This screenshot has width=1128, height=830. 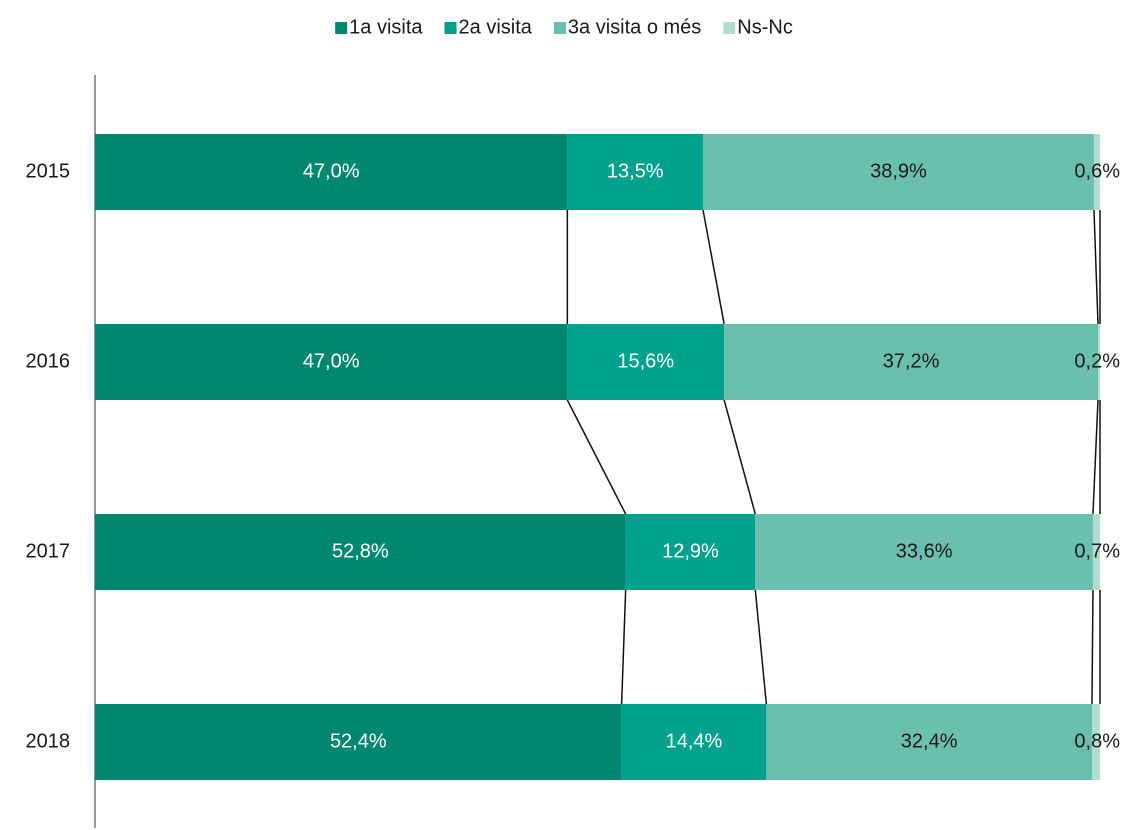 I want to click on data-label: 12,9%, so click(x=690, y=551).